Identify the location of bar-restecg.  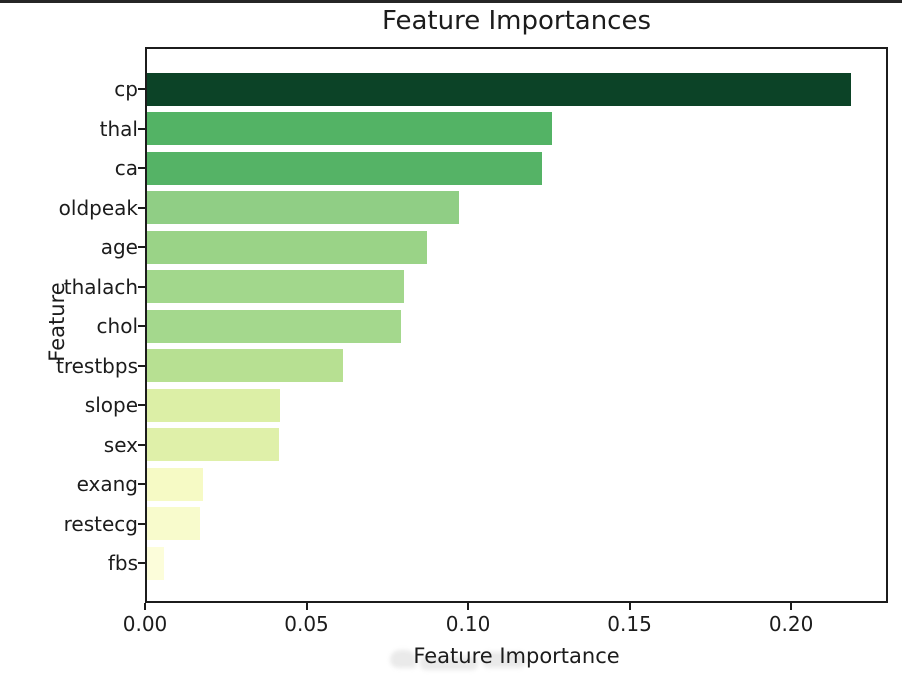
(173, 523).